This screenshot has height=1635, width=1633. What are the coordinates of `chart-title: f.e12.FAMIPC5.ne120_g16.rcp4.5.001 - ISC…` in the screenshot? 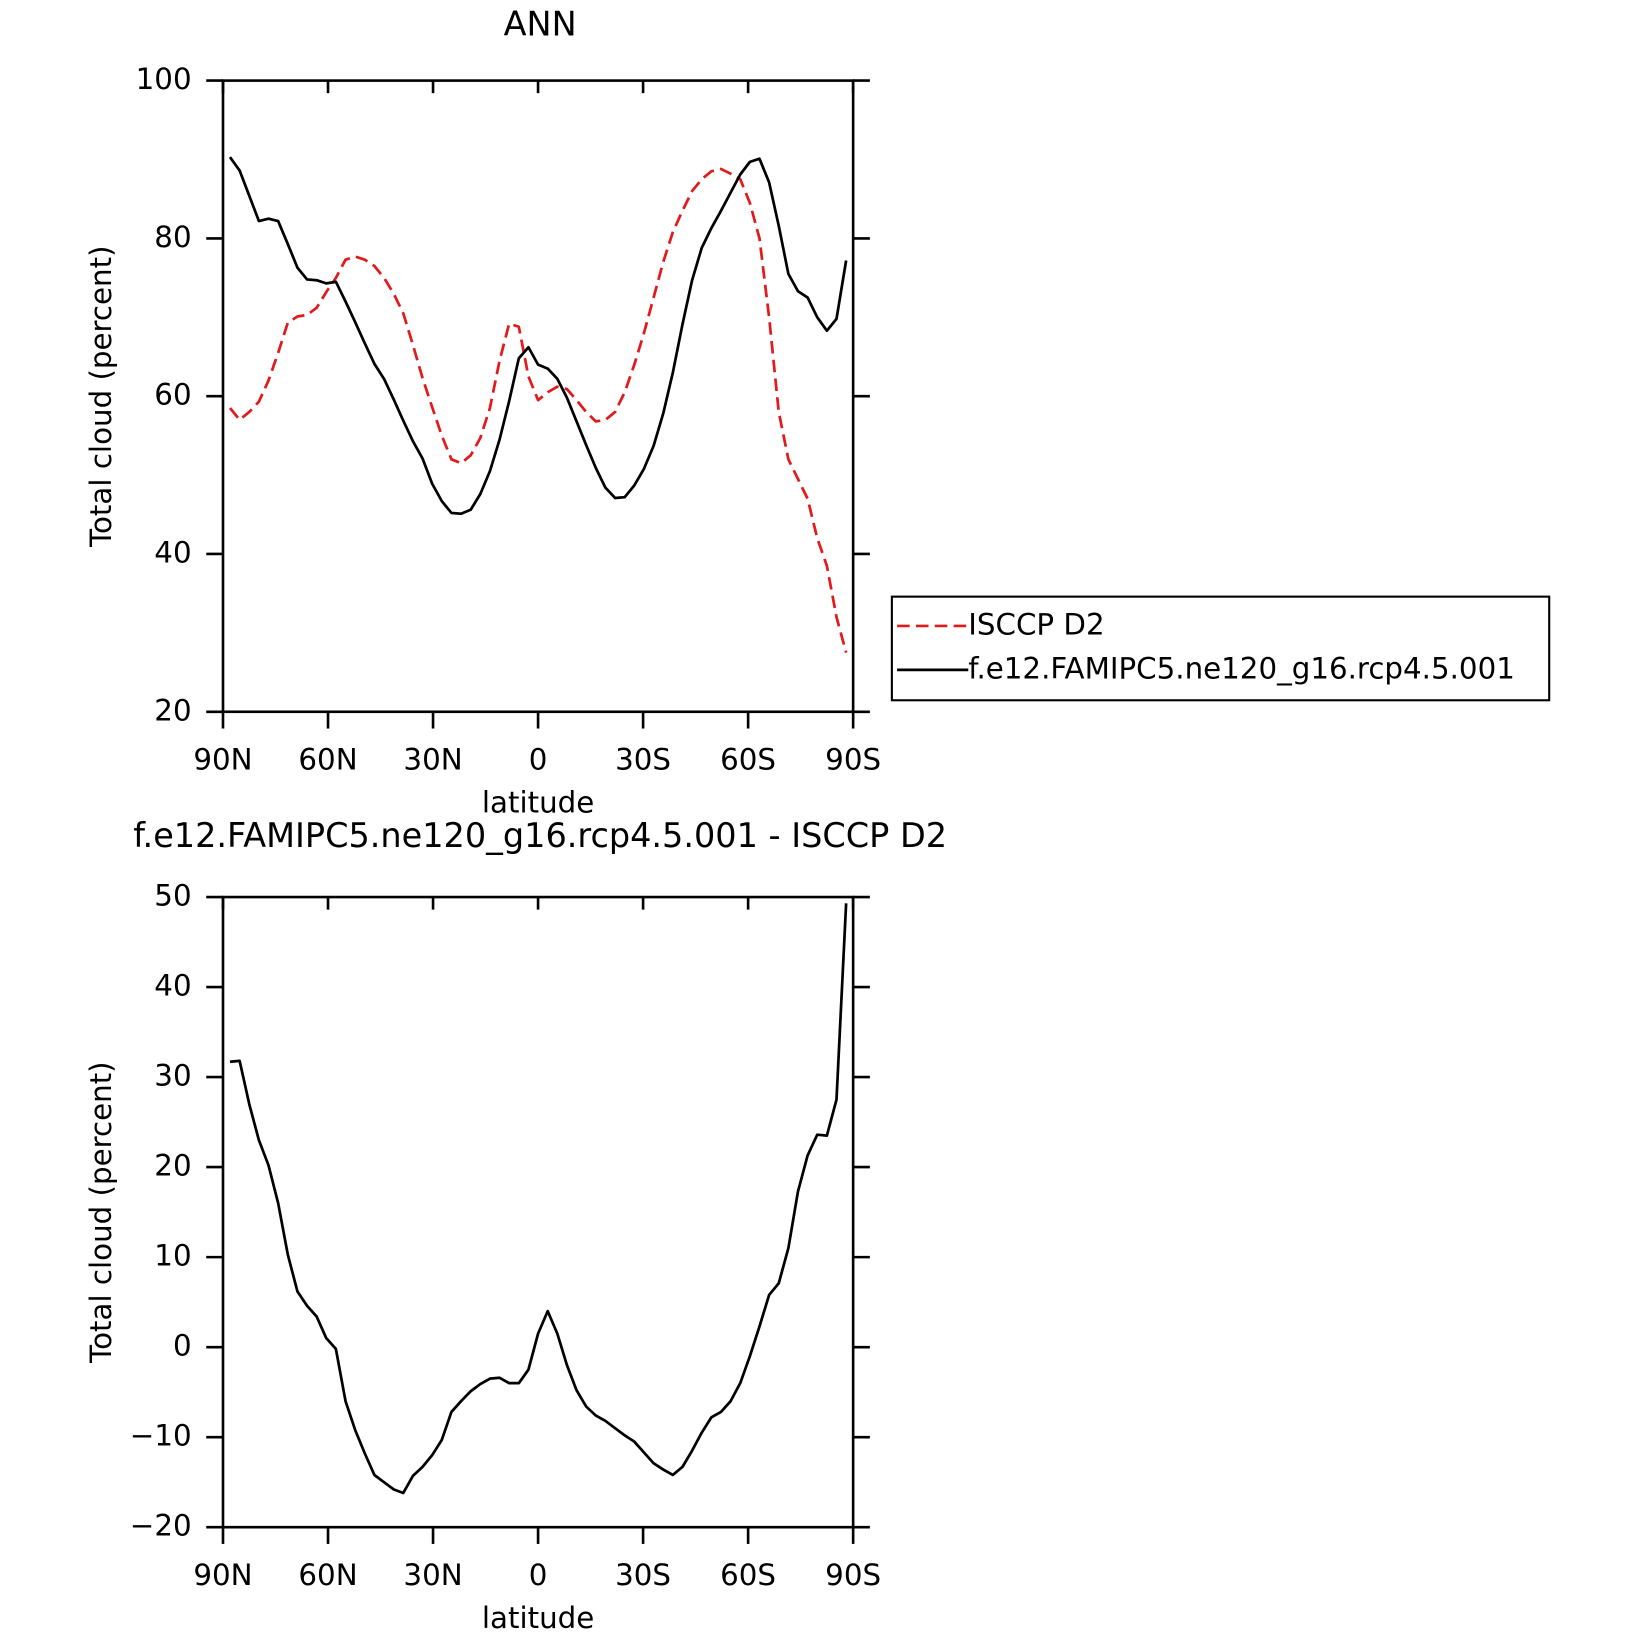 It's located at (540, 835).